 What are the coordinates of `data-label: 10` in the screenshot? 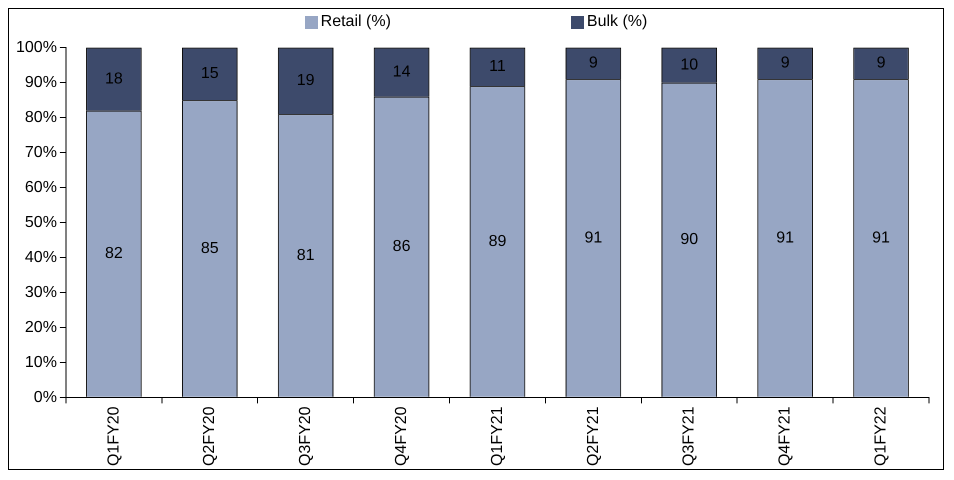 It's located at (689, 65).